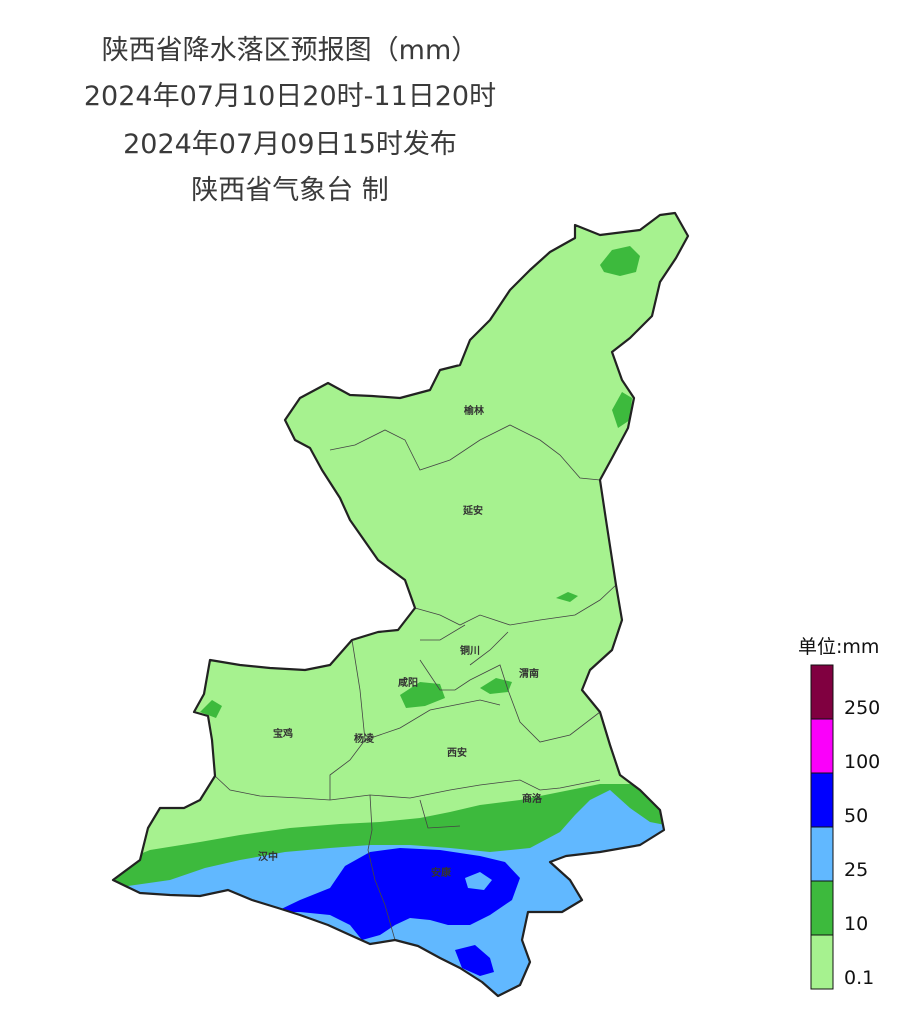 The image size is (900, 1020). What do you see at coordinates (472, 510) in the screenshot?
I see `city-label-yanan: 延安` at bounding box center [472, 510].